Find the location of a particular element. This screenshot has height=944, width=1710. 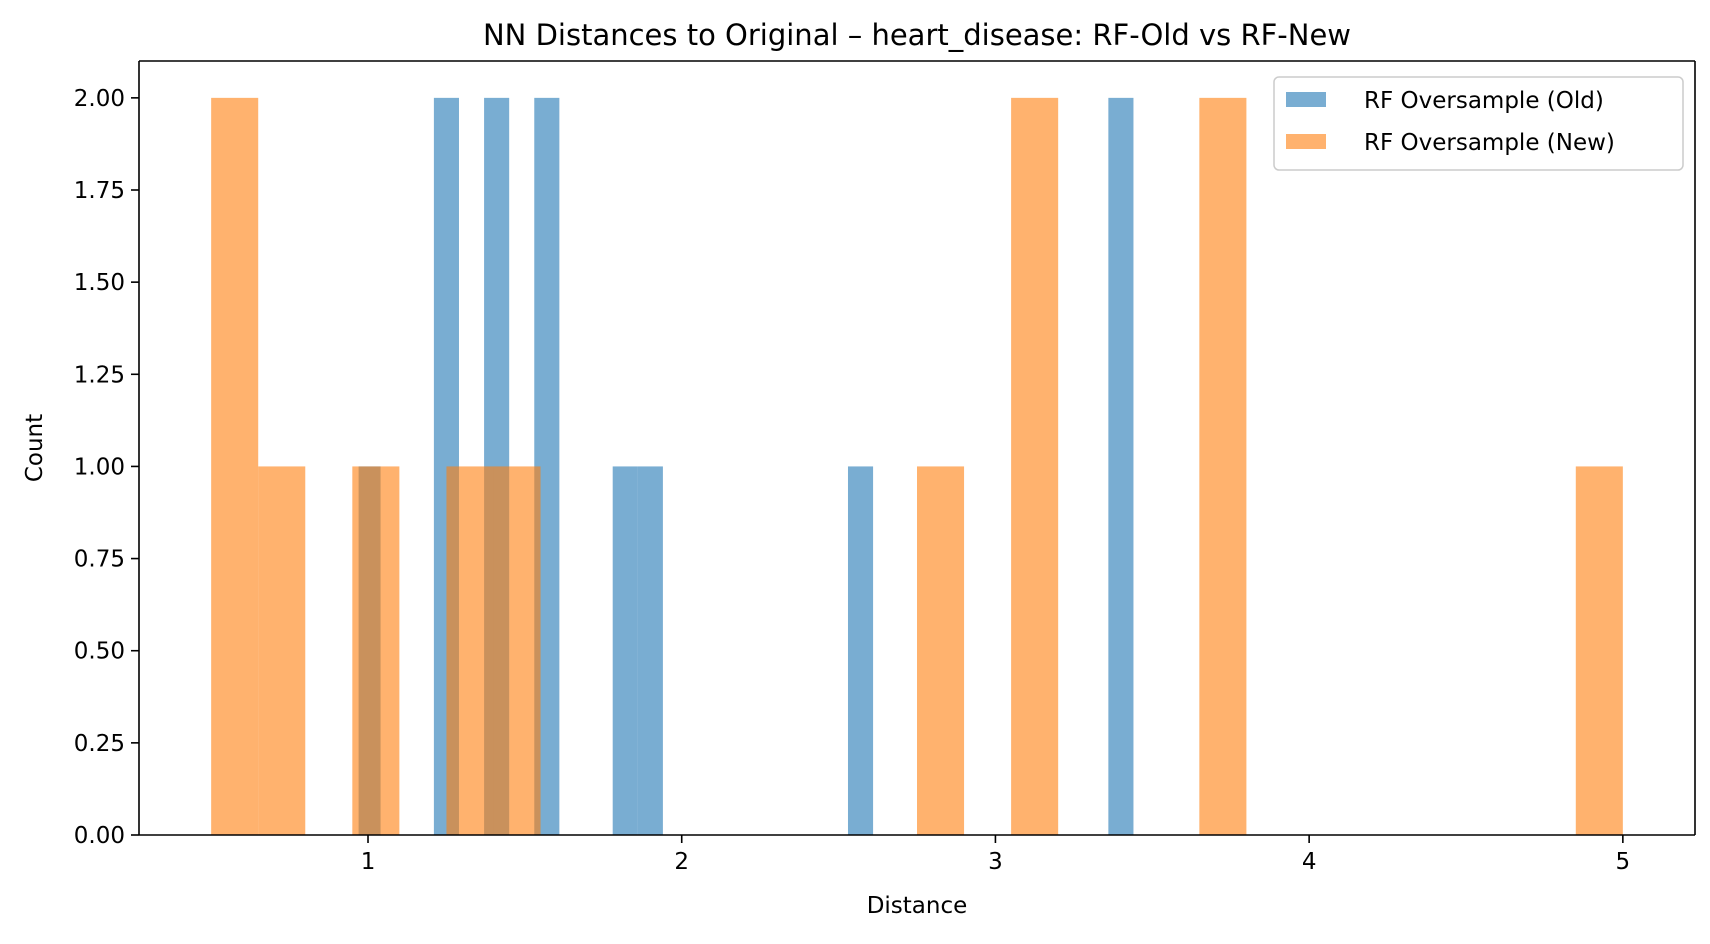

legend: RF Oversample (Old) RF Oversample (New) is located at coordinates (1478, 123).